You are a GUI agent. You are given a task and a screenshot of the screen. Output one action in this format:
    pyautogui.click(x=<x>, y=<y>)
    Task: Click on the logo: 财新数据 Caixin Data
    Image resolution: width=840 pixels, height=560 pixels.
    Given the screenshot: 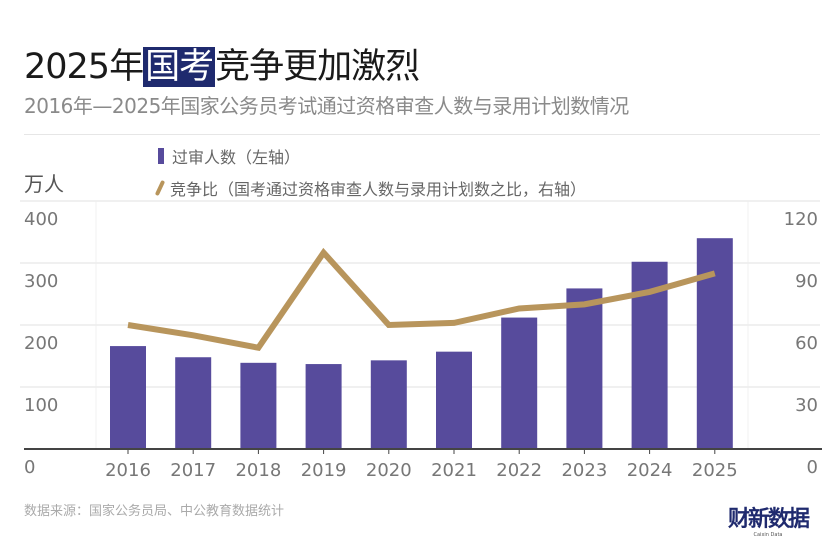 What is the action you would take?
    pyautogui.click(x=769, y=523)
    